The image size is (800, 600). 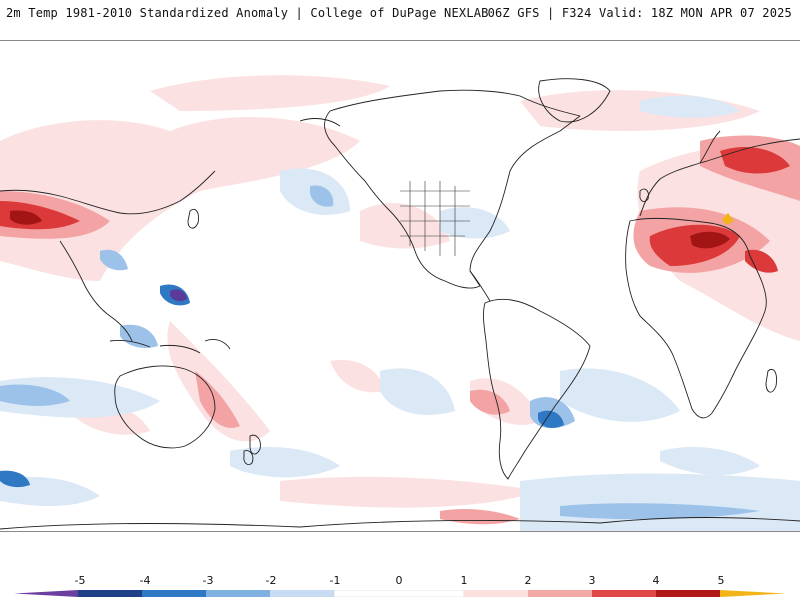 I want to click on warm-anomaly-extreme, so click(x=370, y=229).